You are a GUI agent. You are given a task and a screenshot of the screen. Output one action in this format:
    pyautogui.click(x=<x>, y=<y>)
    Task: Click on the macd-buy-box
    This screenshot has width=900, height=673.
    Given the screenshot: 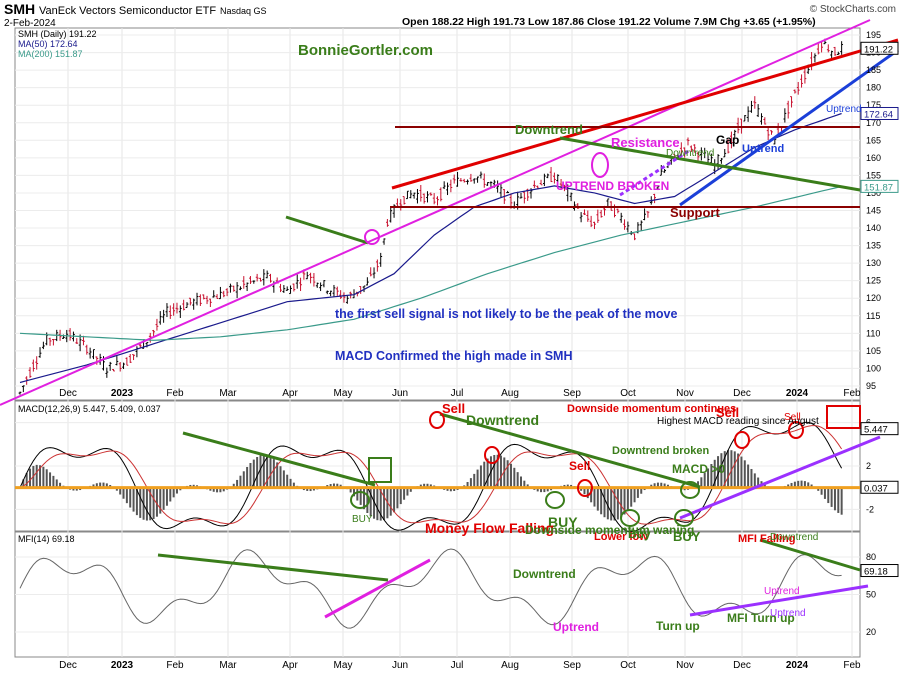 What is the action you would take?
    pyautogui.click(x=380, y=470)
    